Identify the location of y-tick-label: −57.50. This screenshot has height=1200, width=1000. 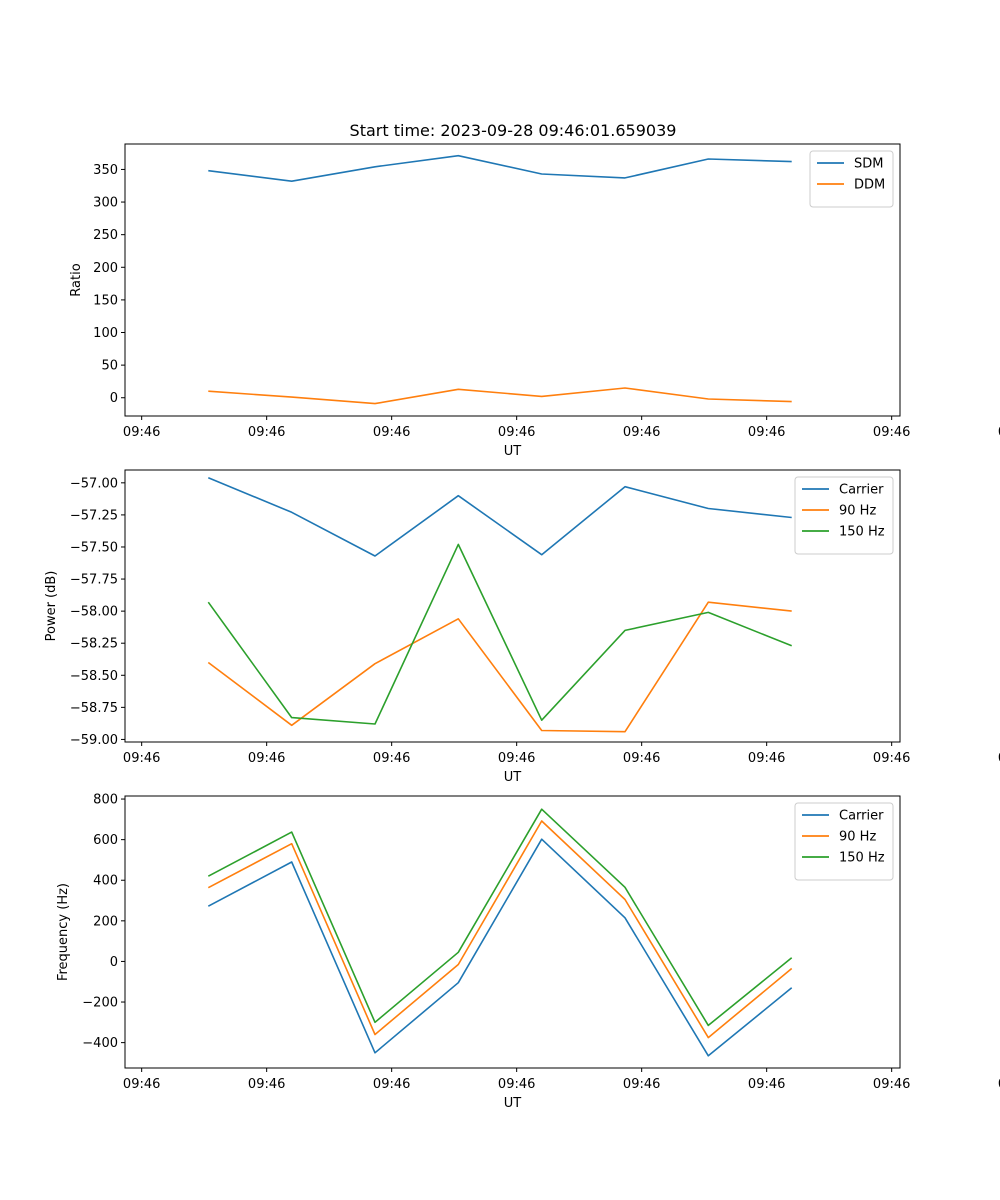
(94, 547).